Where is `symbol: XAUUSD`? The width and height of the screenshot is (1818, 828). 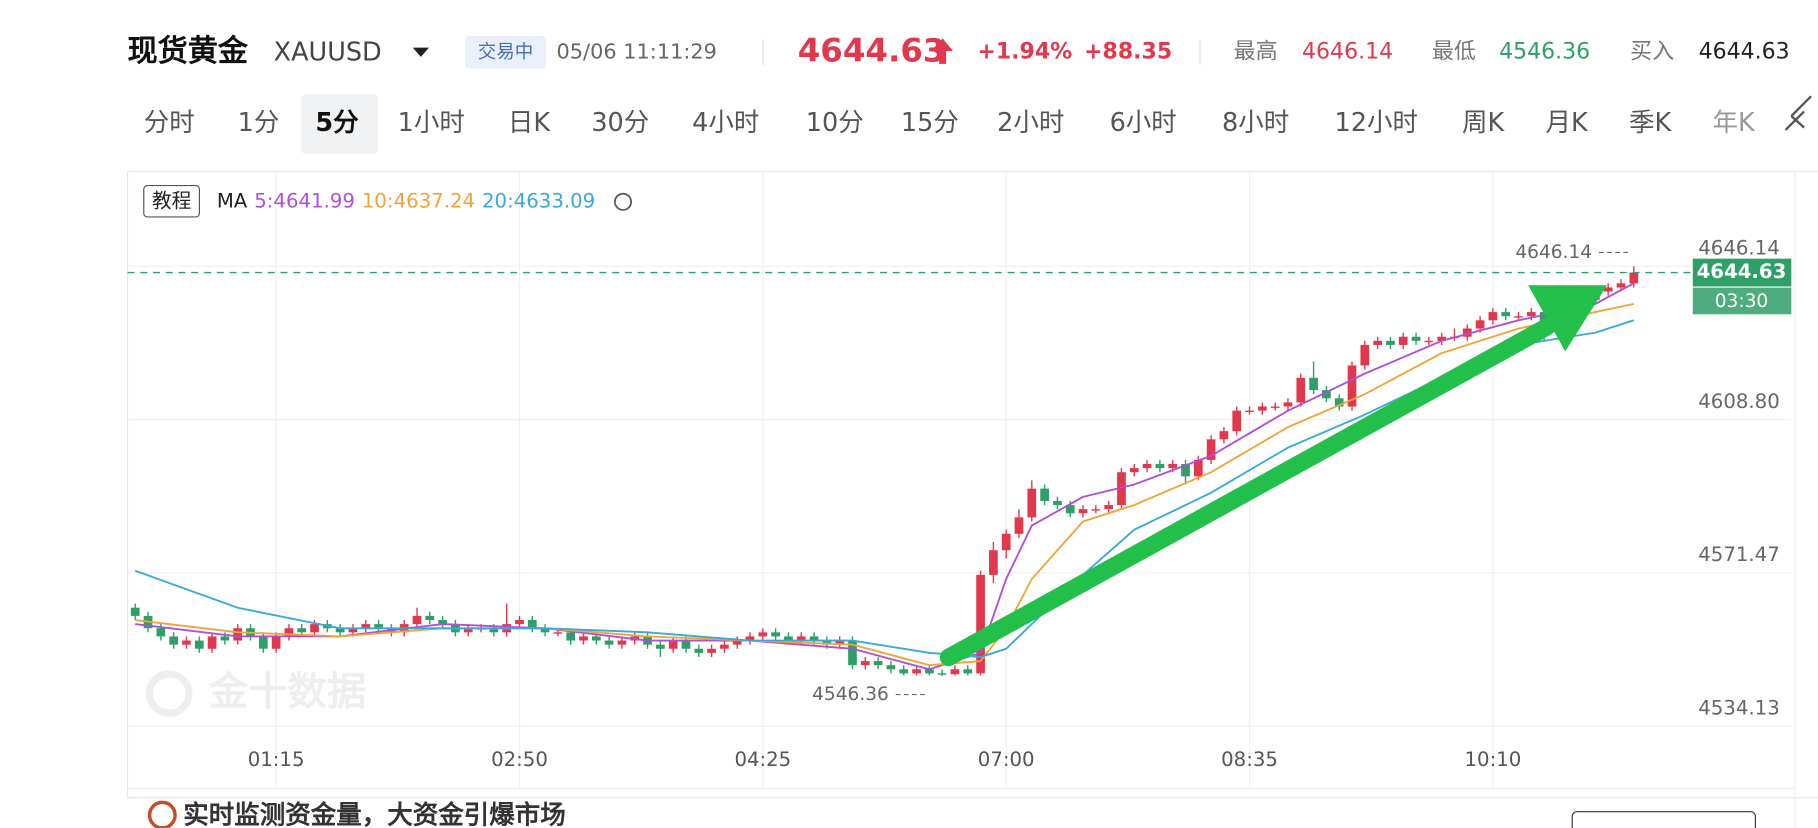
symbol: XAUUSD is located at coordinates (328, 52).